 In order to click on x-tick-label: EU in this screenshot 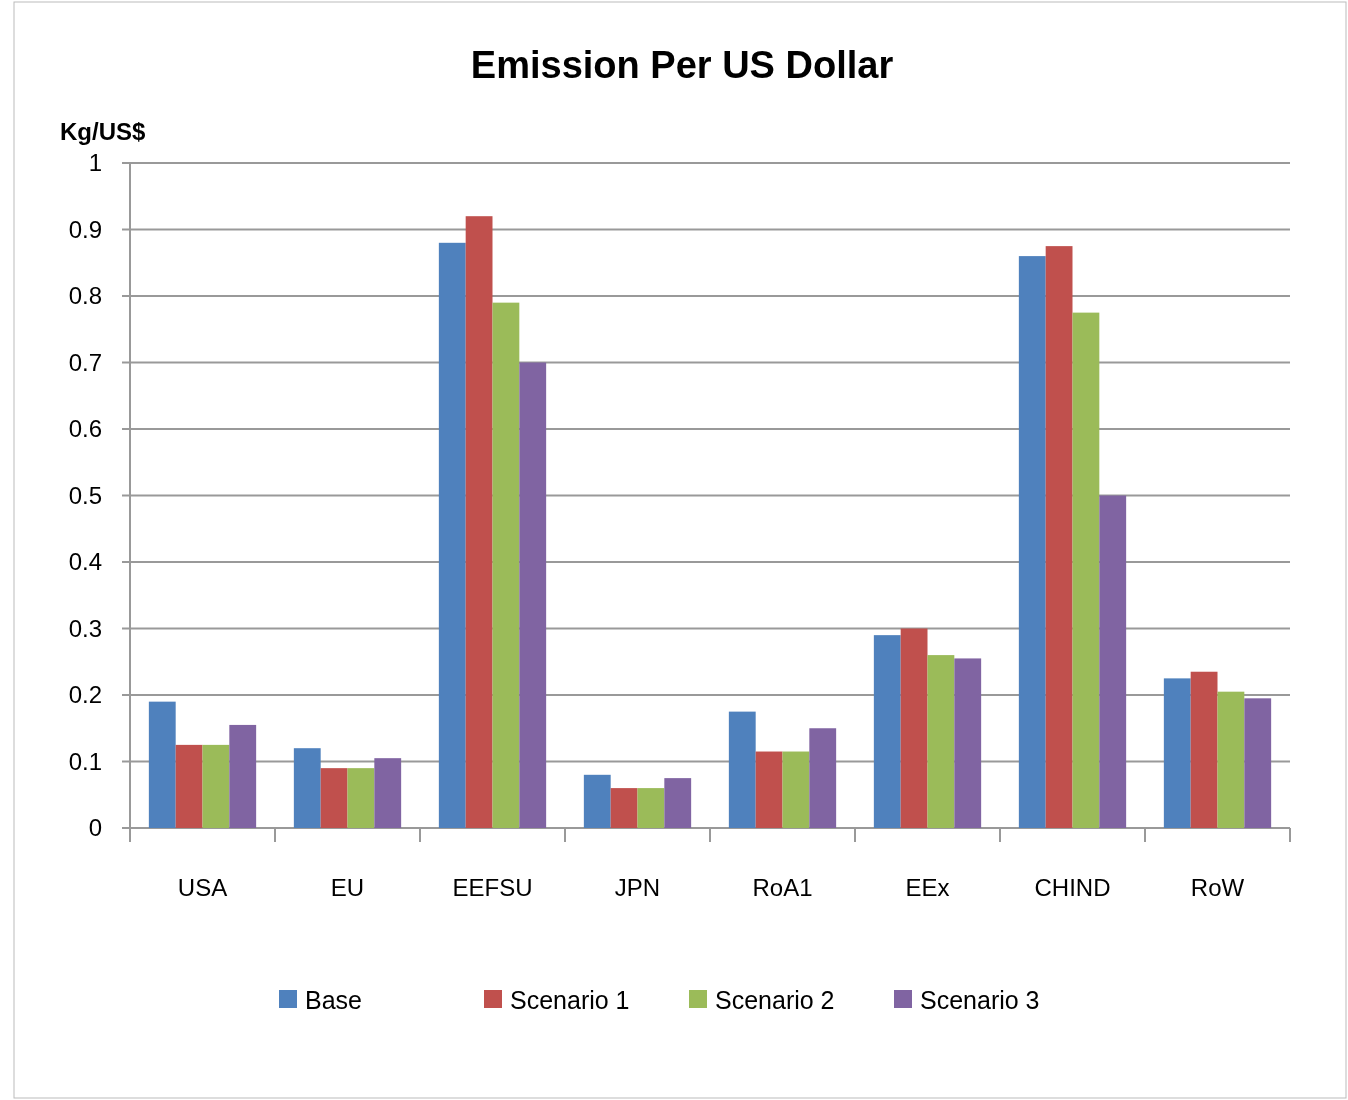, I will do `click(347, 887)`.